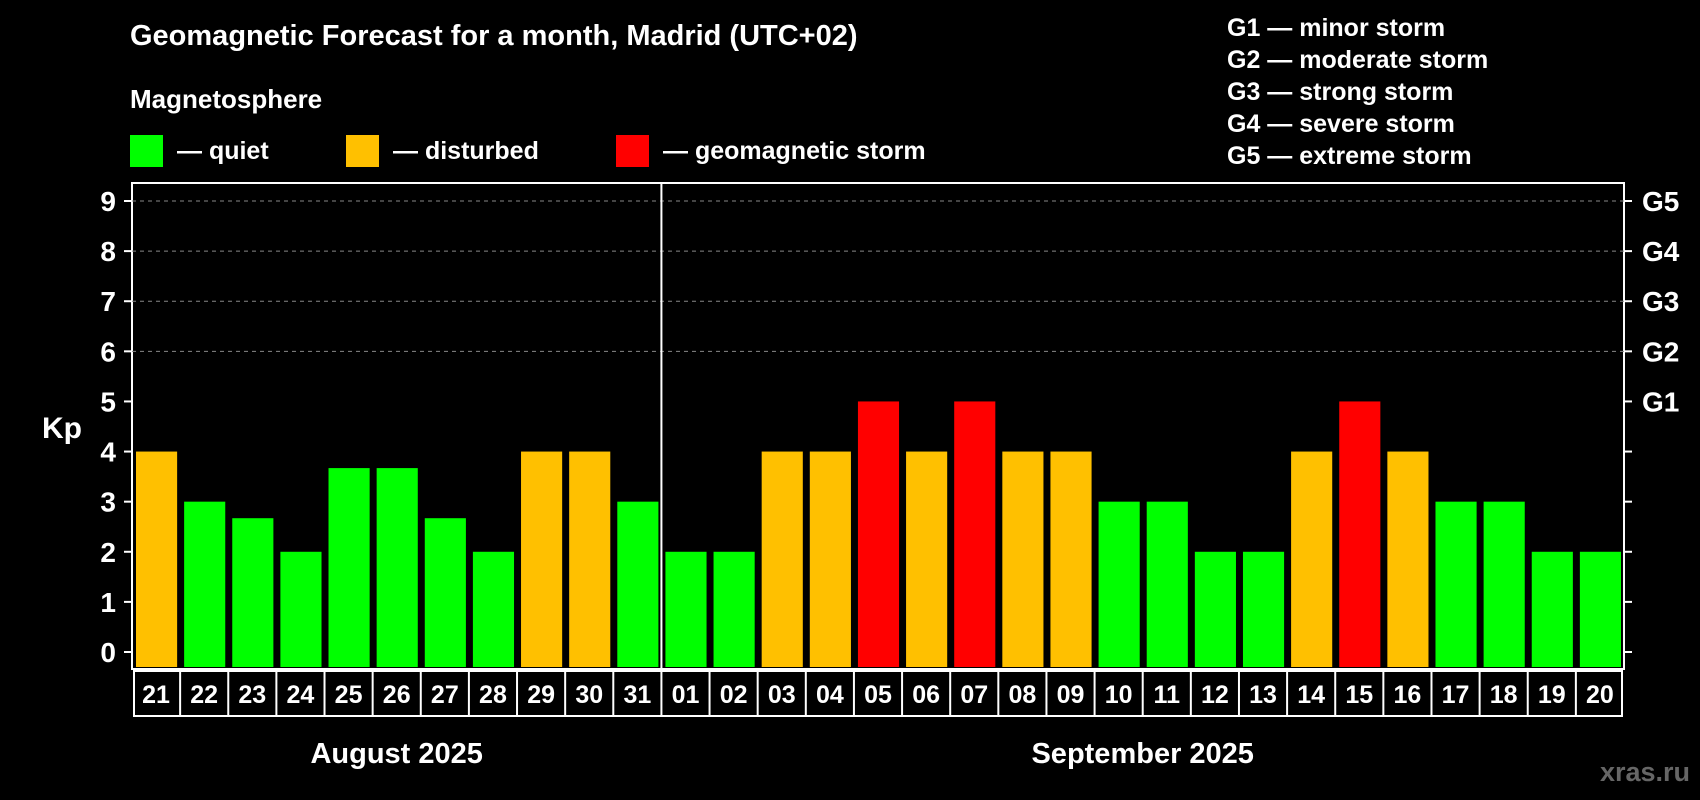 The height and width of the screenshot is (800, 1700). Describe the element at coordinates (734, 609) in the screenshot. I see `bar-02-quiet` at that location.